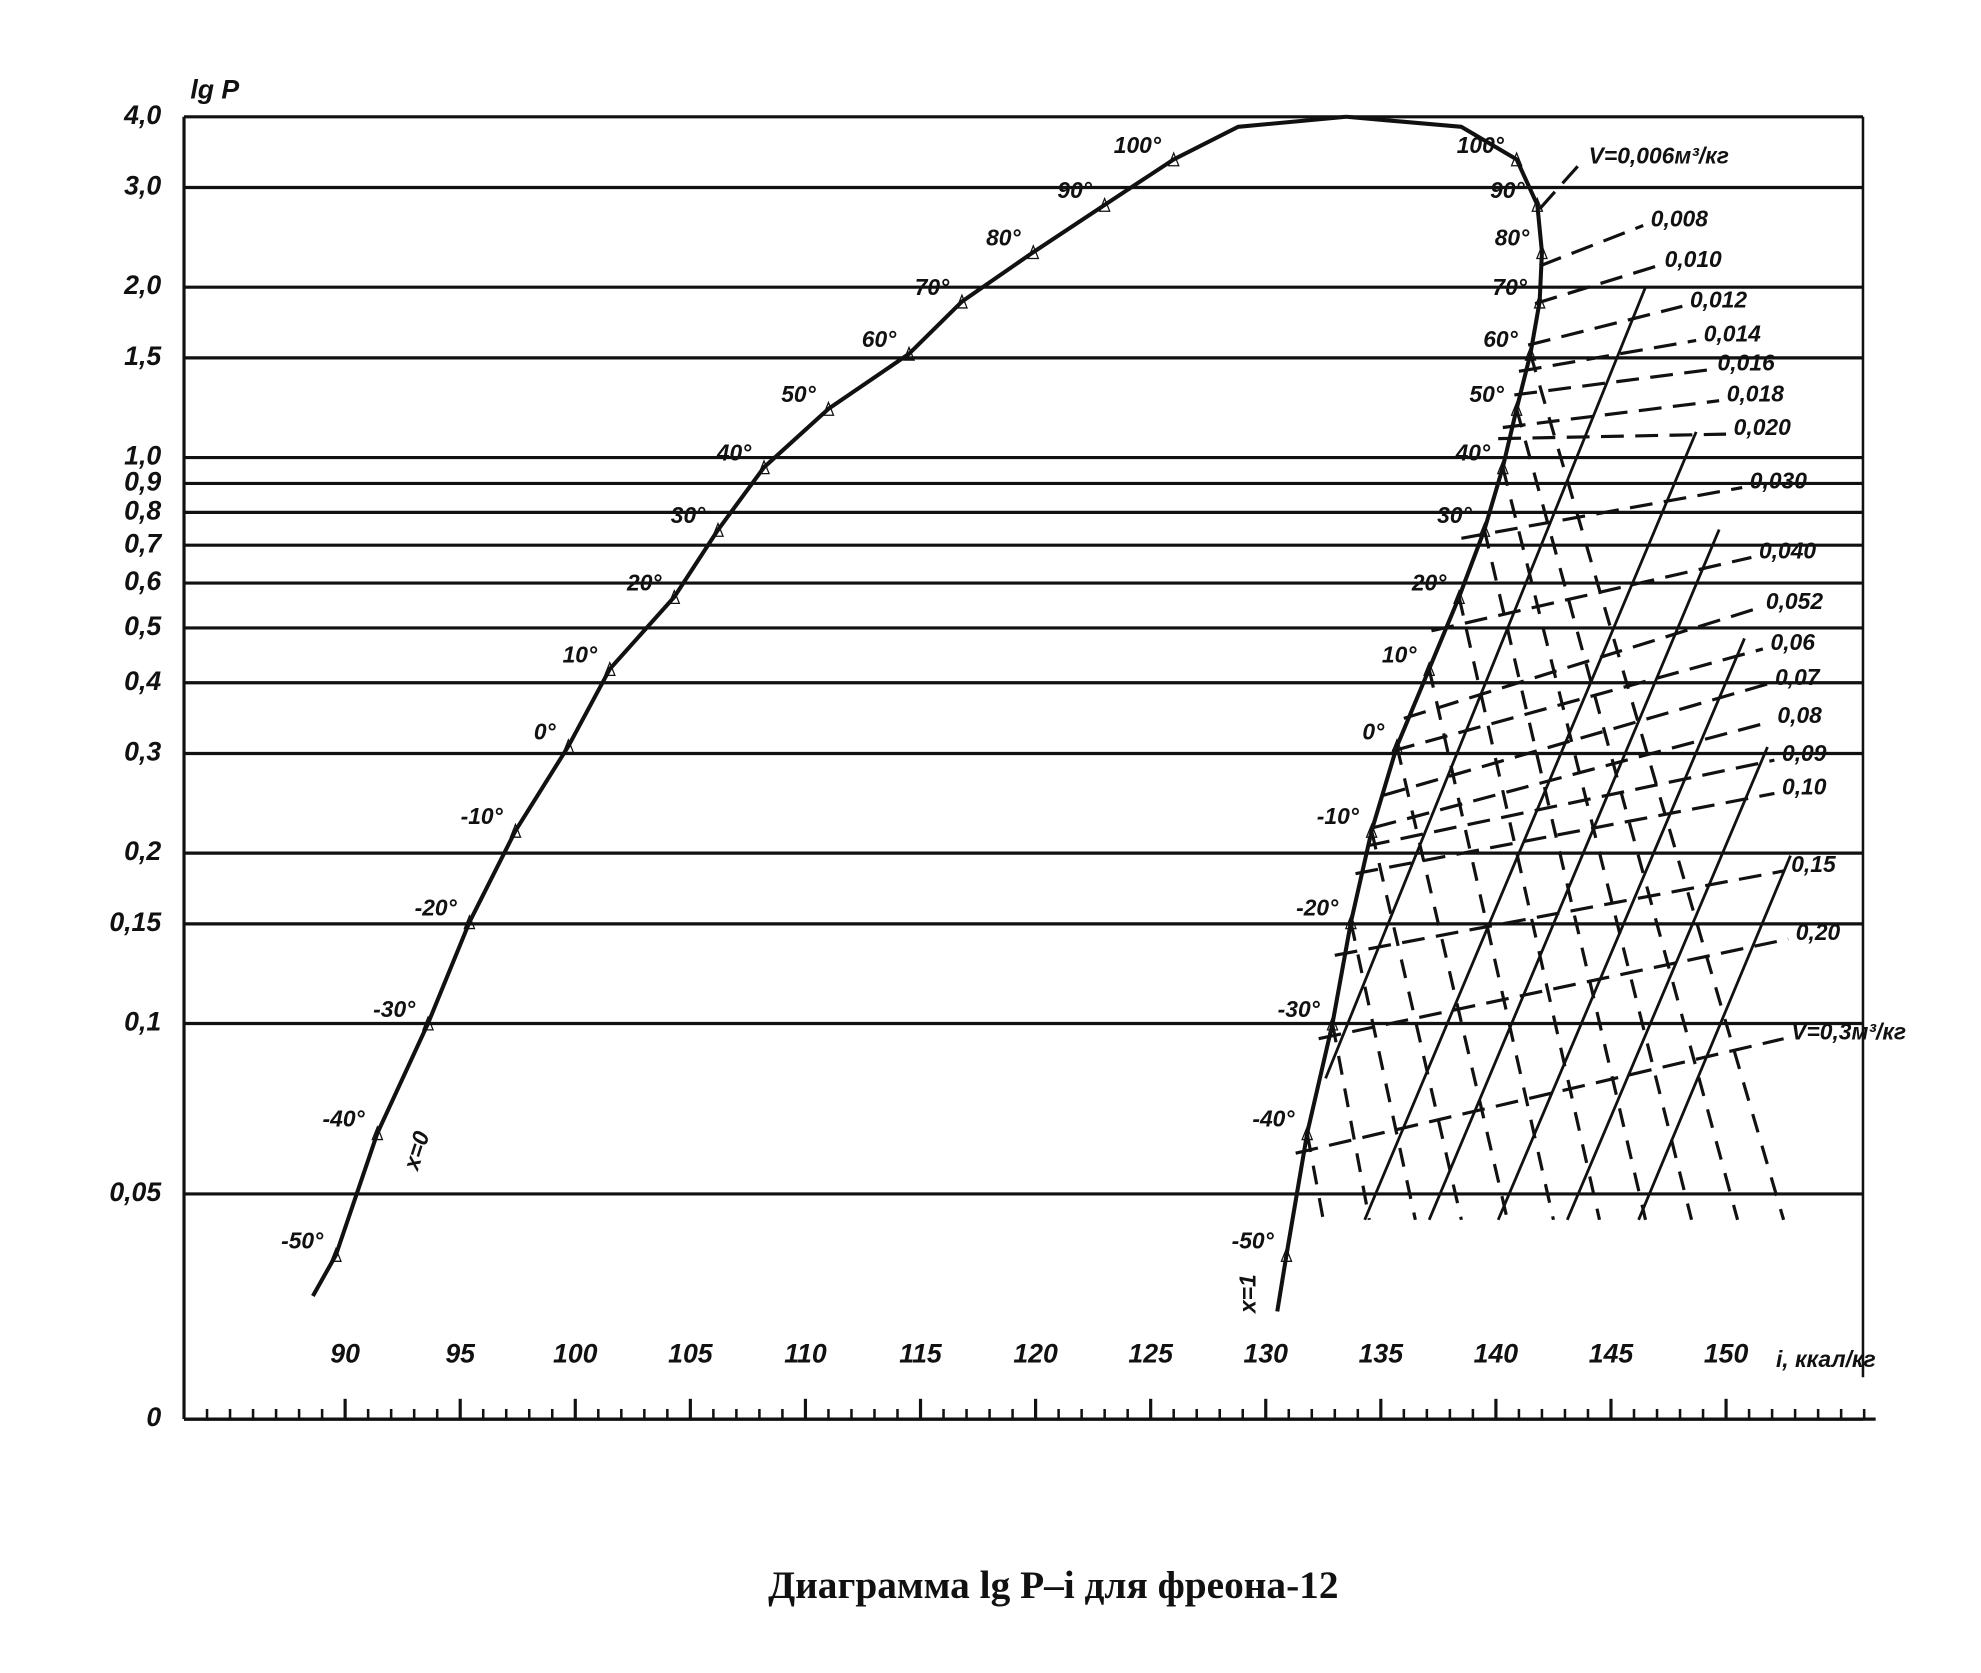 The image size is (1981, 1673). I want to click on temperature-label: 20°, so click(644, 582).